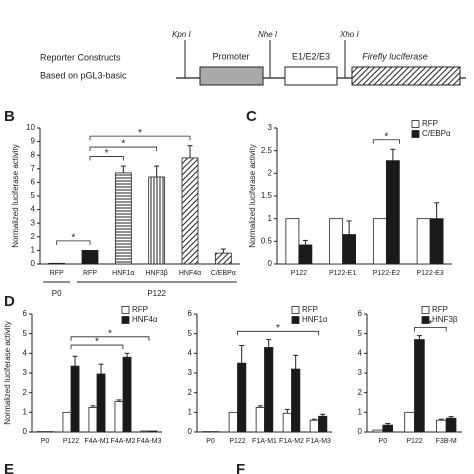  I want to click on enhancer-box, so click(311, 76).